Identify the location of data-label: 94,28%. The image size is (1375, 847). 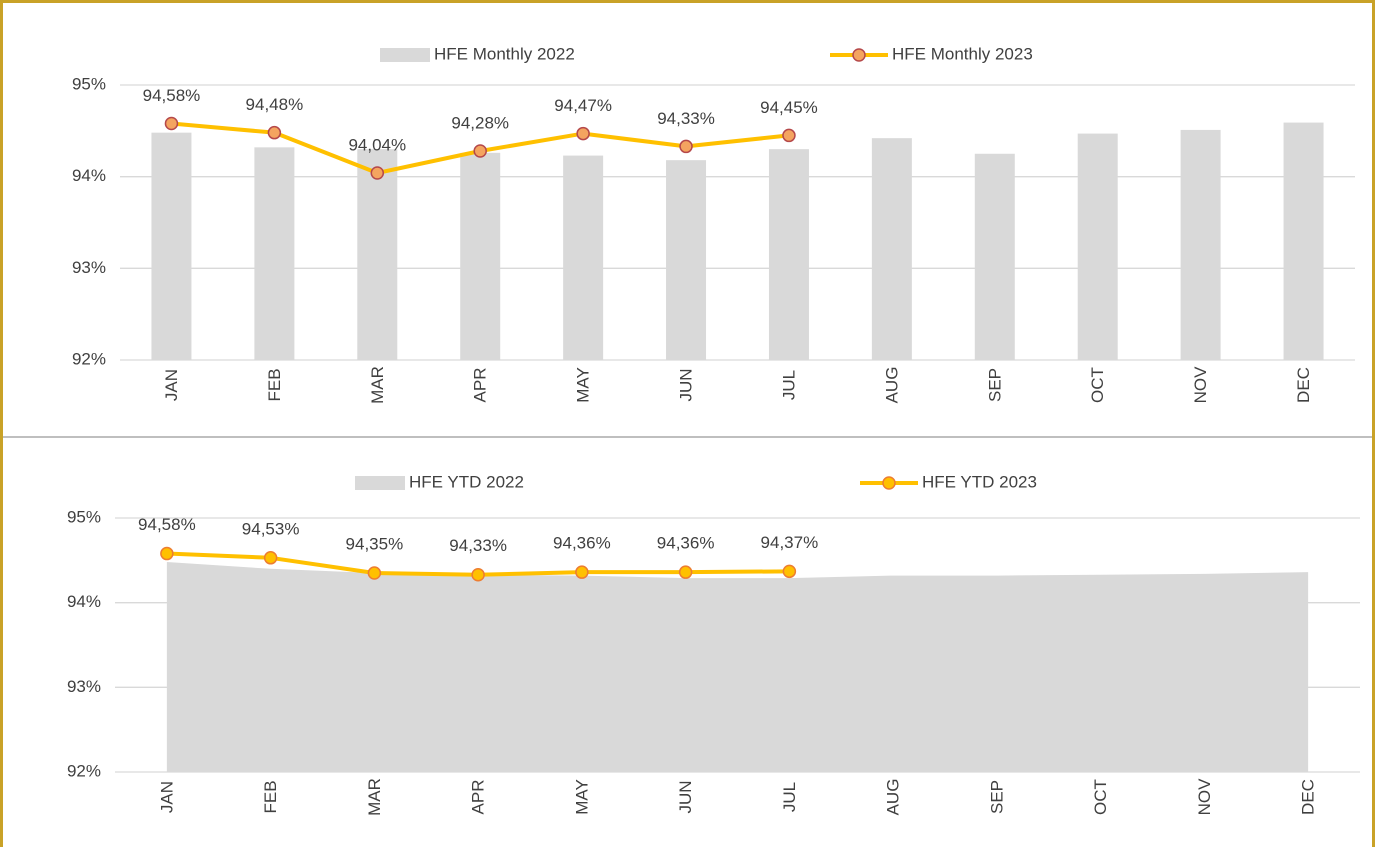
(480, 122).